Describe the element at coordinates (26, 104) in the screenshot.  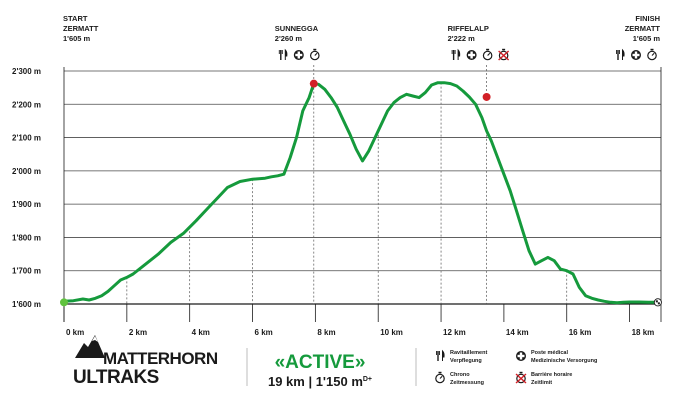
I see `y-tick-label: 2'200 m` at that location.